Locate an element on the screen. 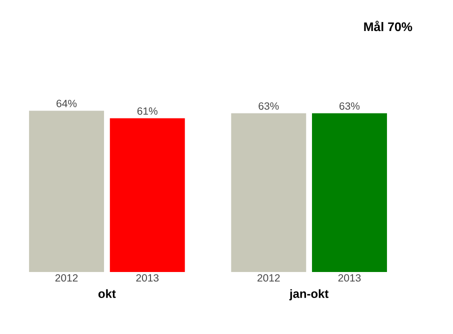 The width and height of the screenshot is (453, 334). text: 2013 is located at coordinates (349, 278).